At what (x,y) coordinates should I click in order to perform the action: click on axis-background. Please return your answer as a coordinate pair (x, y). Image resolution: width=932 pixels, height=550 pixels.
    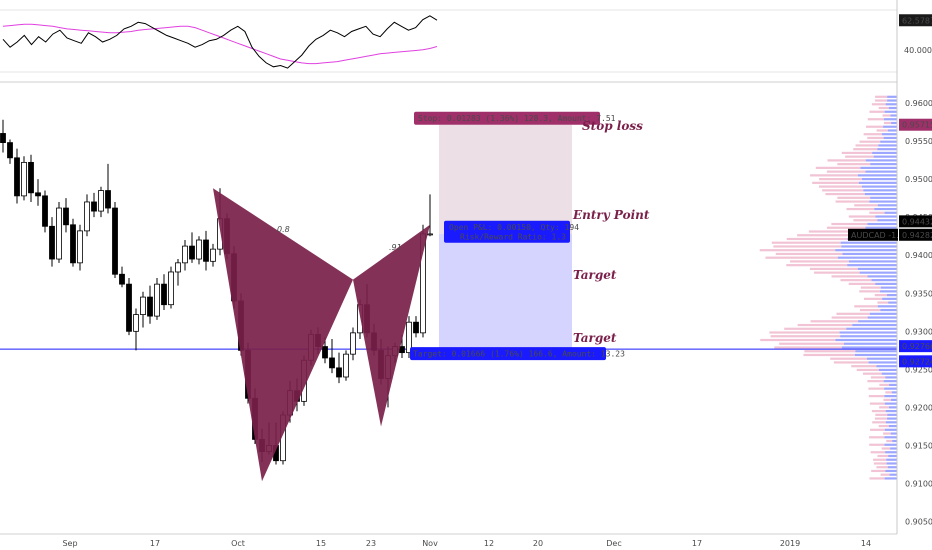
    Looking at the image, I should click on (914, 275).